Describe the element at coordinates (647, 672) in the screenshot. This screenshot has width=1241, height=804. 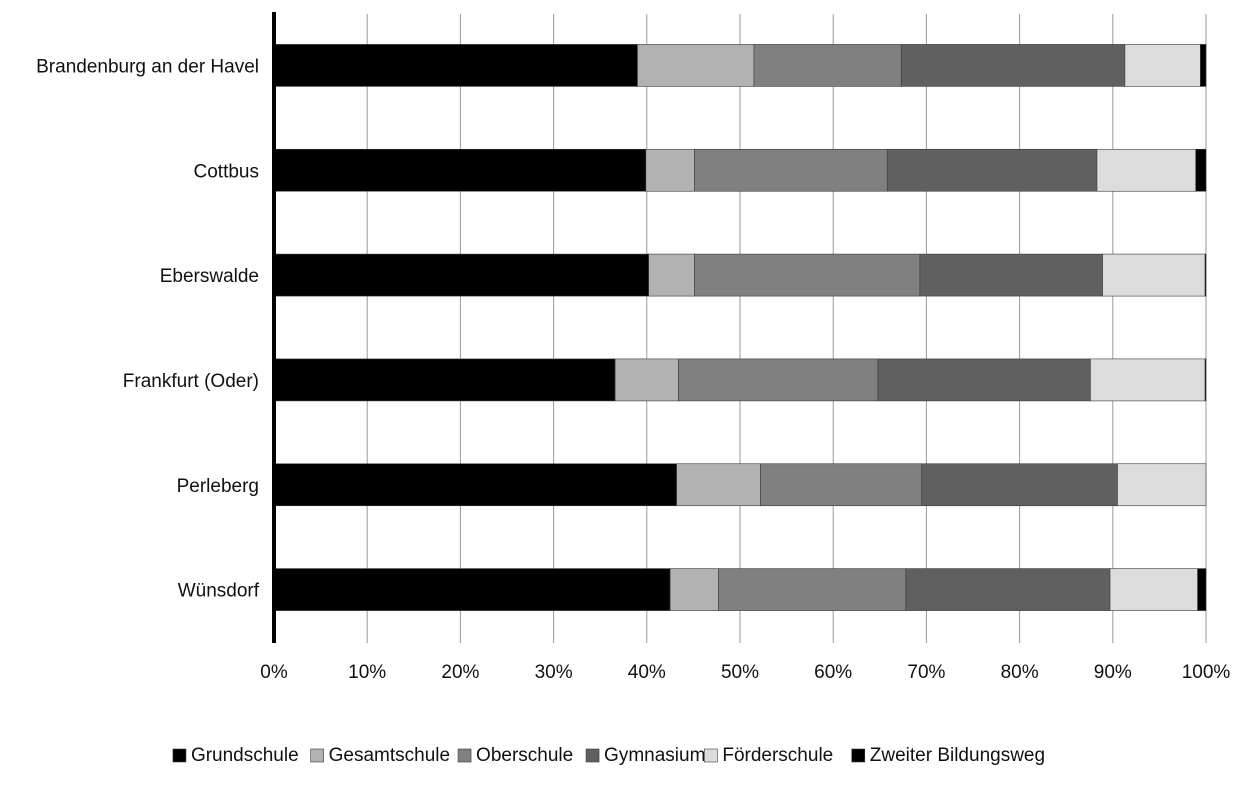
I see `x-tick-label: 40%` at that location.